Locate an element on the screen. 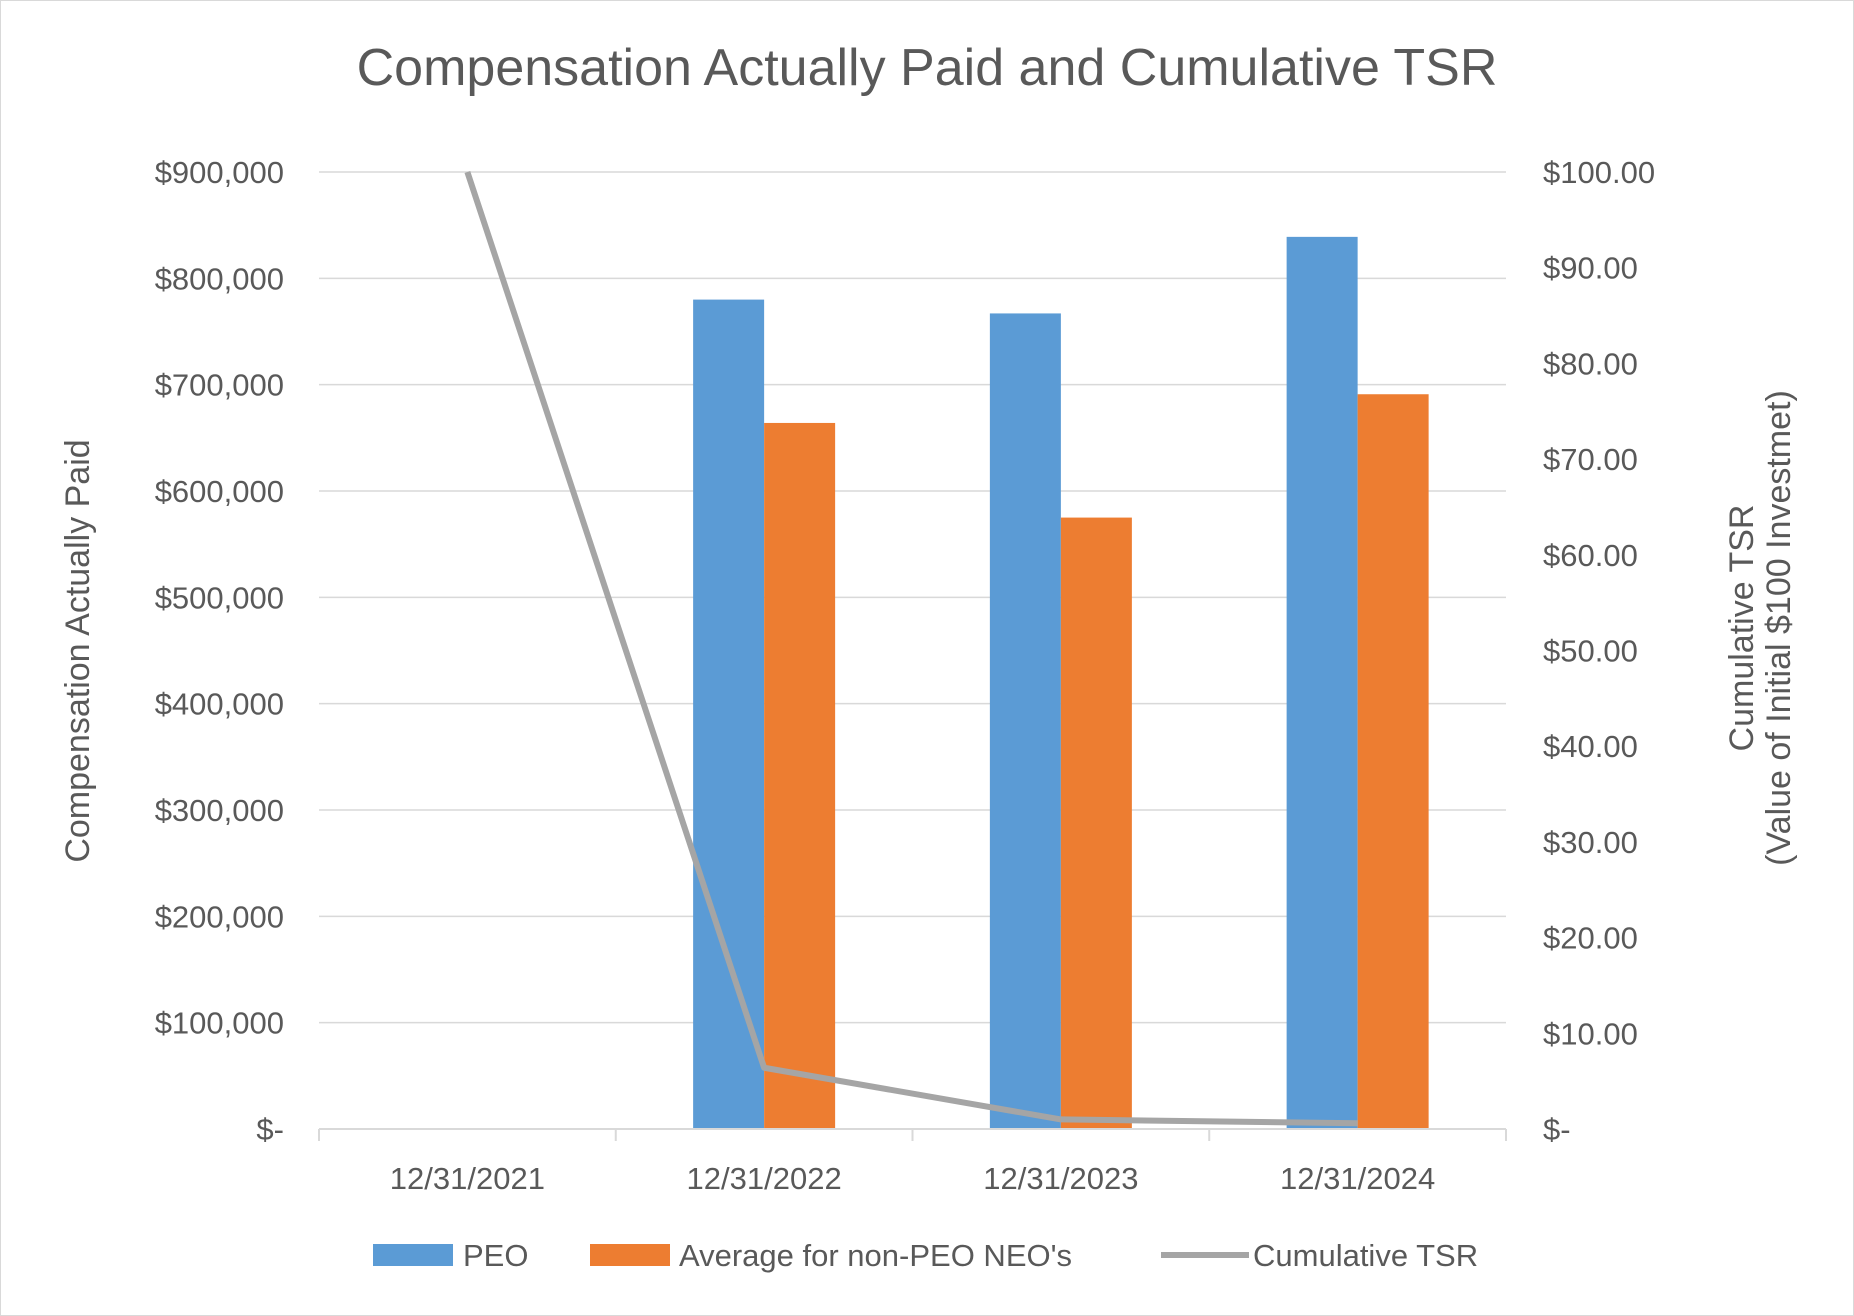 The width and height of the screenshot is (1854, 1316). right-tick-label: $50.00 is located at coordinates (1590, 651).